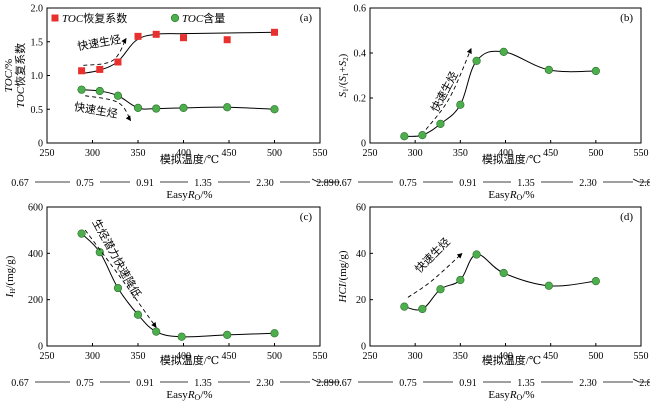 Image resolution: width=650 pixels, height=403 pixels. I want to click on y-tick-label: 0.2, so click(360, 99).